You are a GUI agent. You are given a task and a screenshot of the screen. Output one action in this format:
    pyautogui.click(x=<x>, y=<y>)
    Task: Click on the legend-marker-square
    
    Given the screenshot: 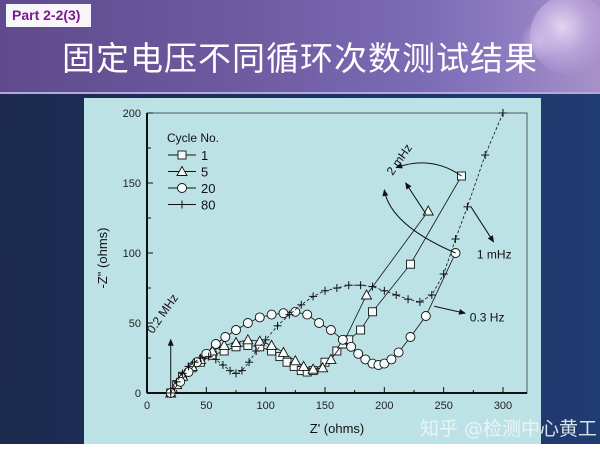 What is the action you would take?
    pyautogui.click(x=182, y=155)
    